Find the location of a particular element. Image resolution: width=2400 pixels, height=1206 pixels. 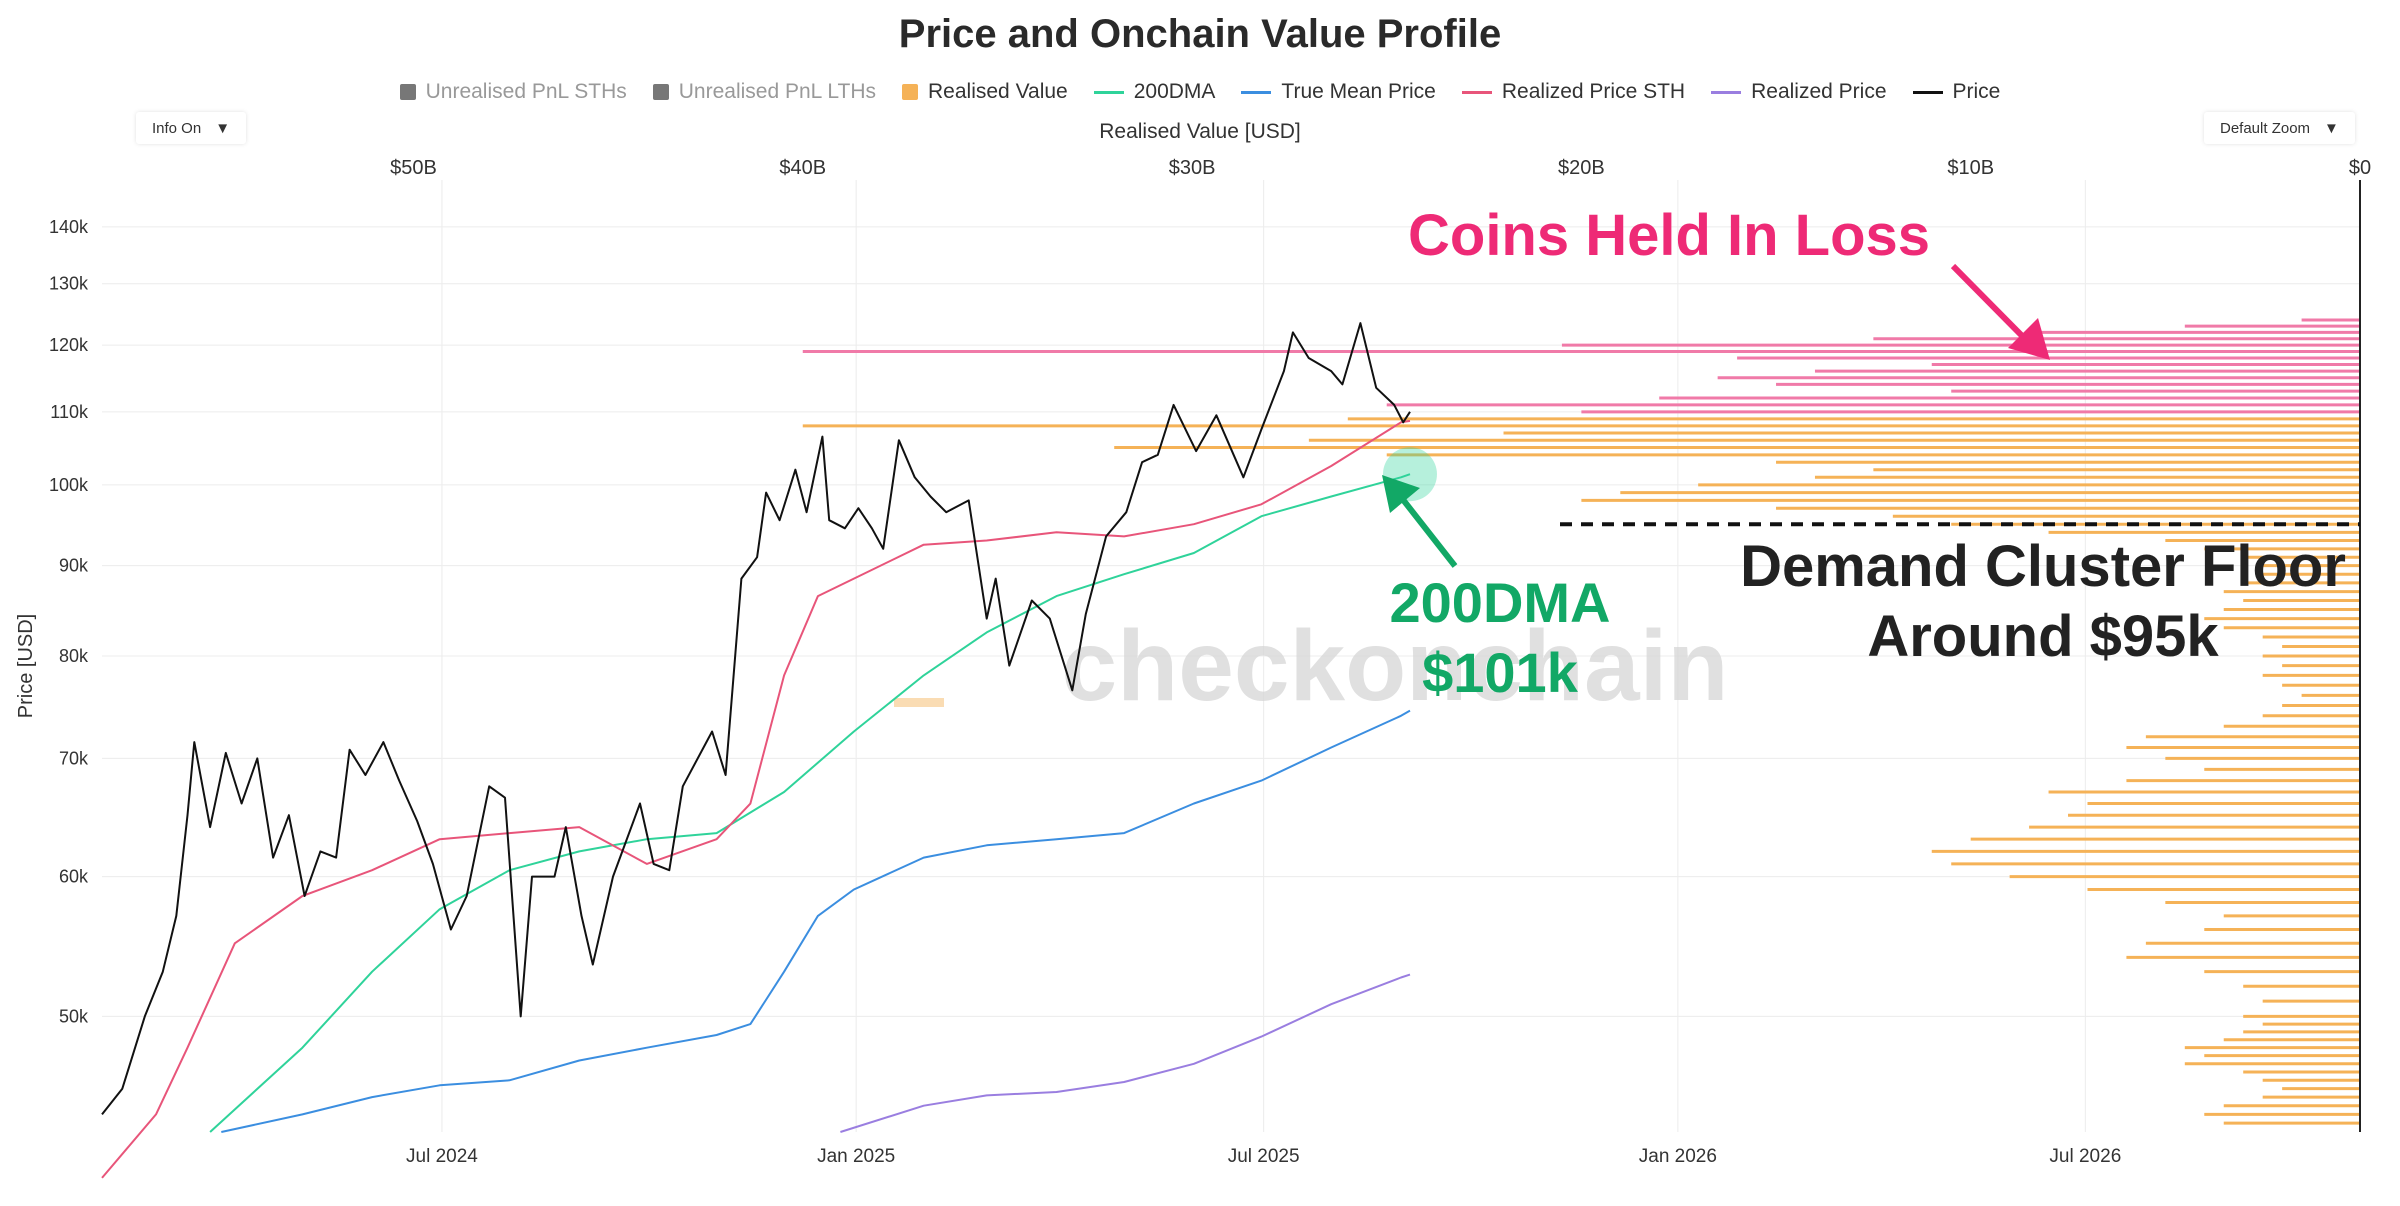

legend-label: Realised Value is located at coordinates (998, 91).